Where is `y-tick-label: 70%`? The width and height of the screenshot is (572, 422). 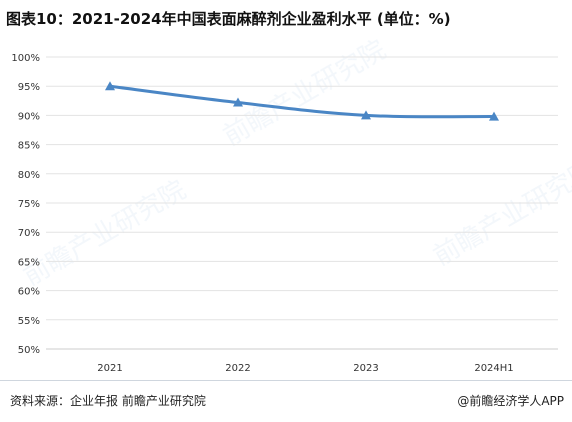
y-tick-label: 70% is located at coordinates (29, 233).